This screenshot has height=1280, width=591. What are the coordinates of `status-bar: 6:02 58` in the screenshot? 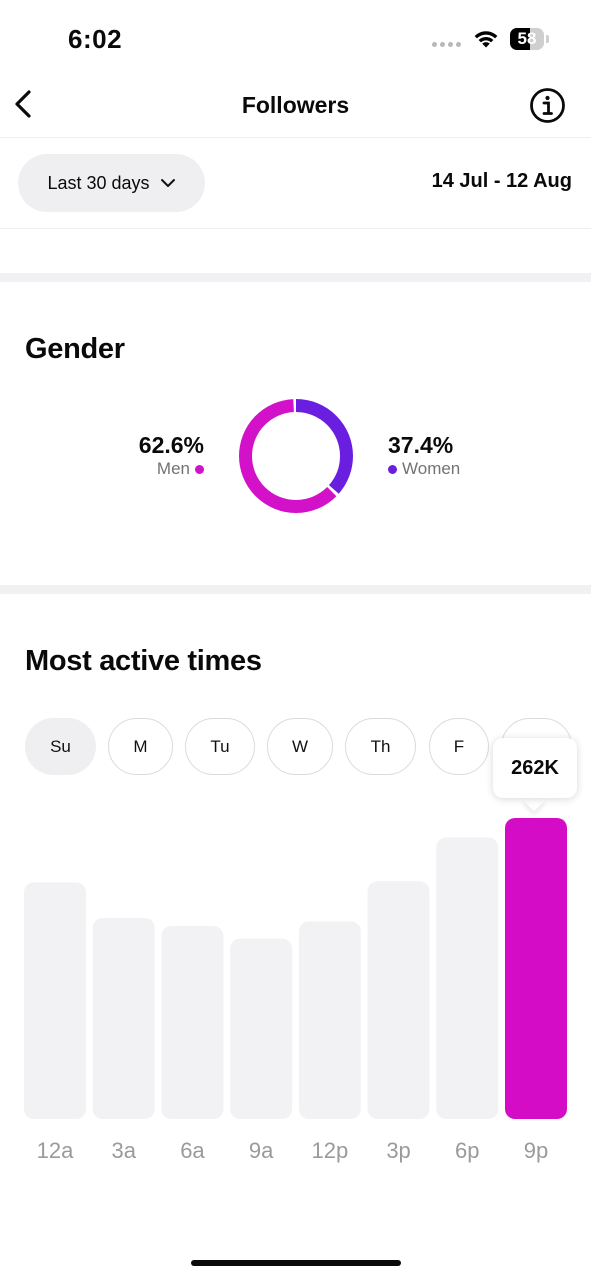 It's located at (295, 40).